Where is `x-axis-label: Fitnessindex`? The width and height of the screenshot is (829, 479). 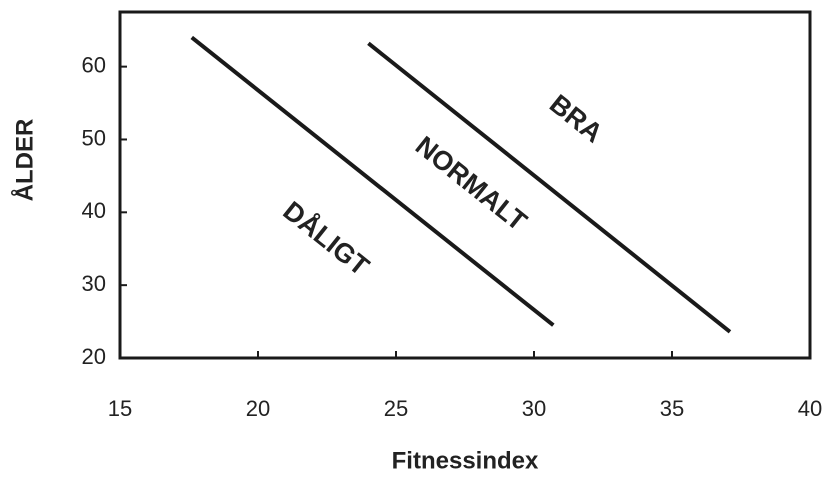 x-axis-label: Fitnessindex is located at coordinates (465, 460).